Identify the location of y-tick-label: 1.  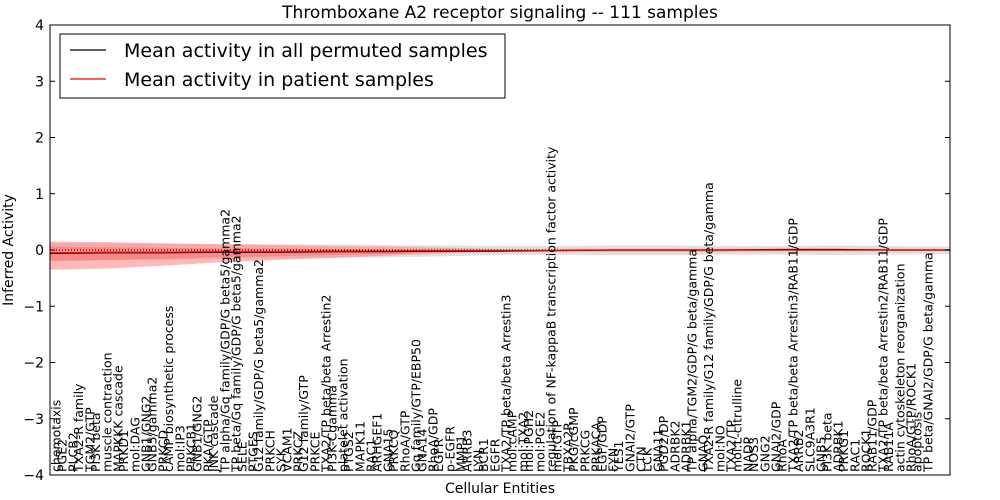
(39, 195).